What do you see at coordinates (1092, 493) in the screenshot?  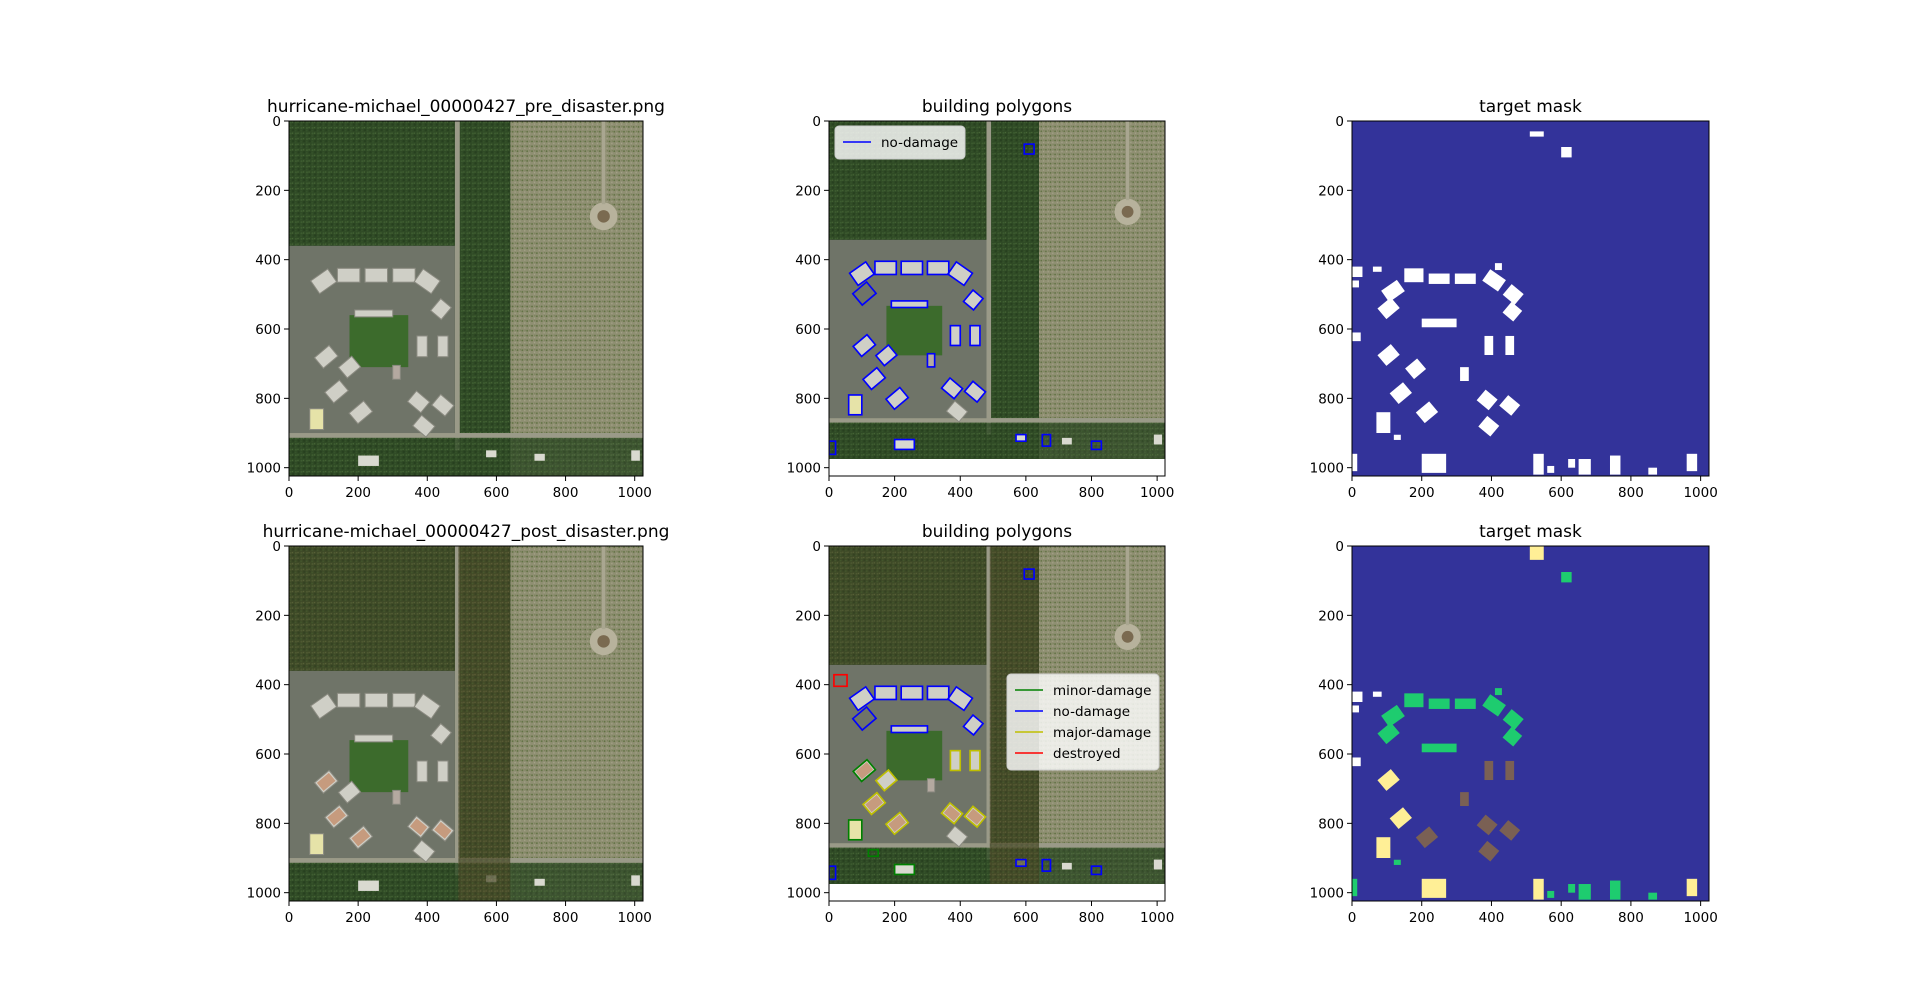 I see `pre_polygons-xtick-label: 800` at bounding box center [1092, 493].